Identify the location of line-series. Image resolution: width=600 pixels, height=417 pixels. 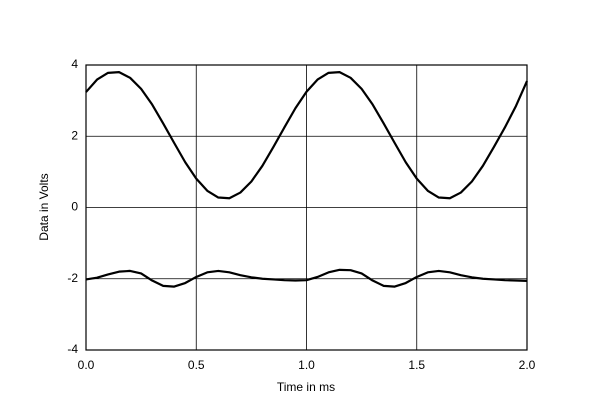
(306, 278).